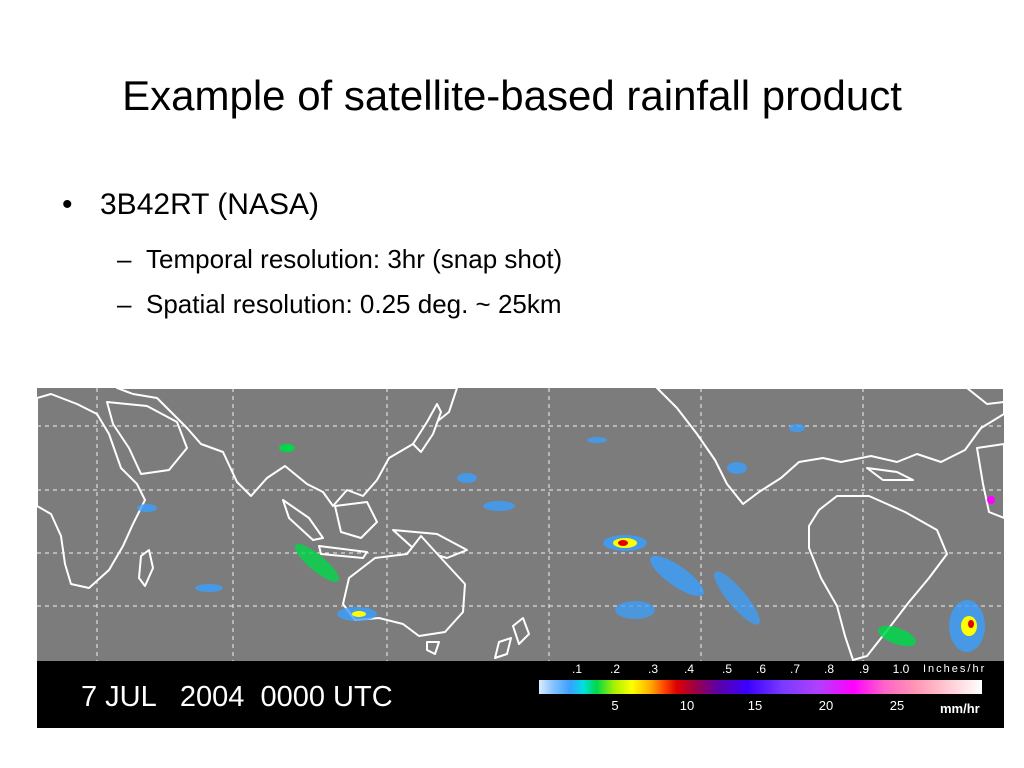 The width and height of the screenshot is (1024, 768). Describe the element at coordinates (760, 687) in the screenshot. I see `rainfall-color-scale` at that location.